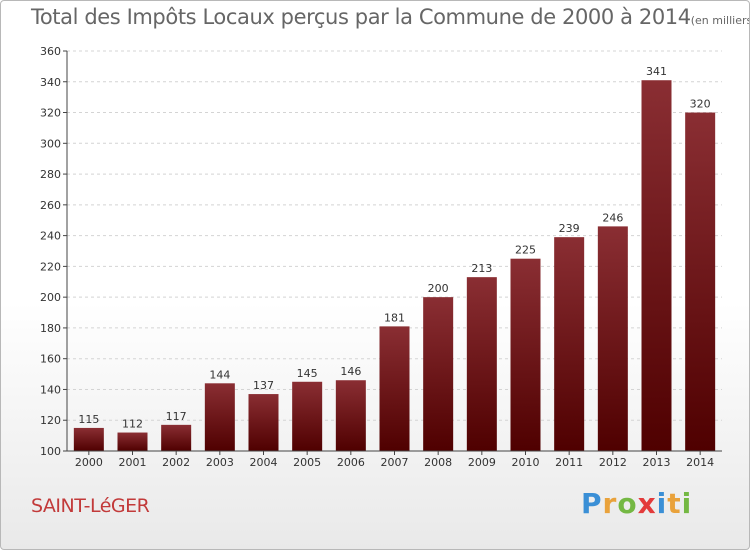 This screenshot has width=750, height=550. I want to click on bar-value-label: 341, so click(656, 71).